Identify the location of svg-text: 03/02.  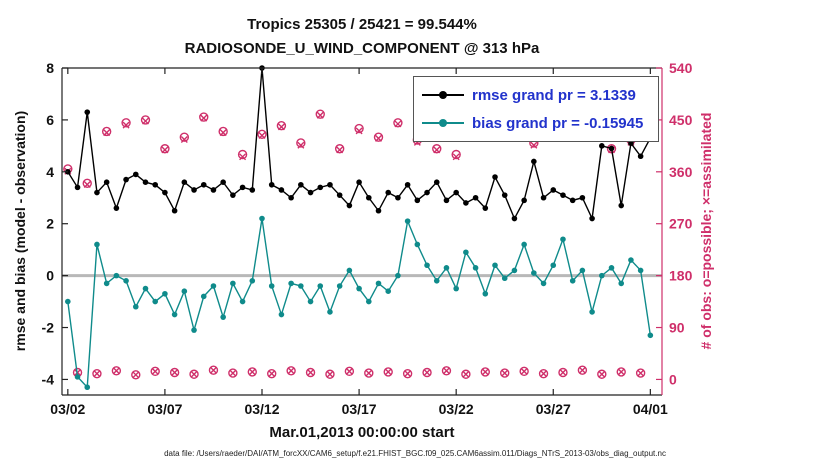
(67, 409).